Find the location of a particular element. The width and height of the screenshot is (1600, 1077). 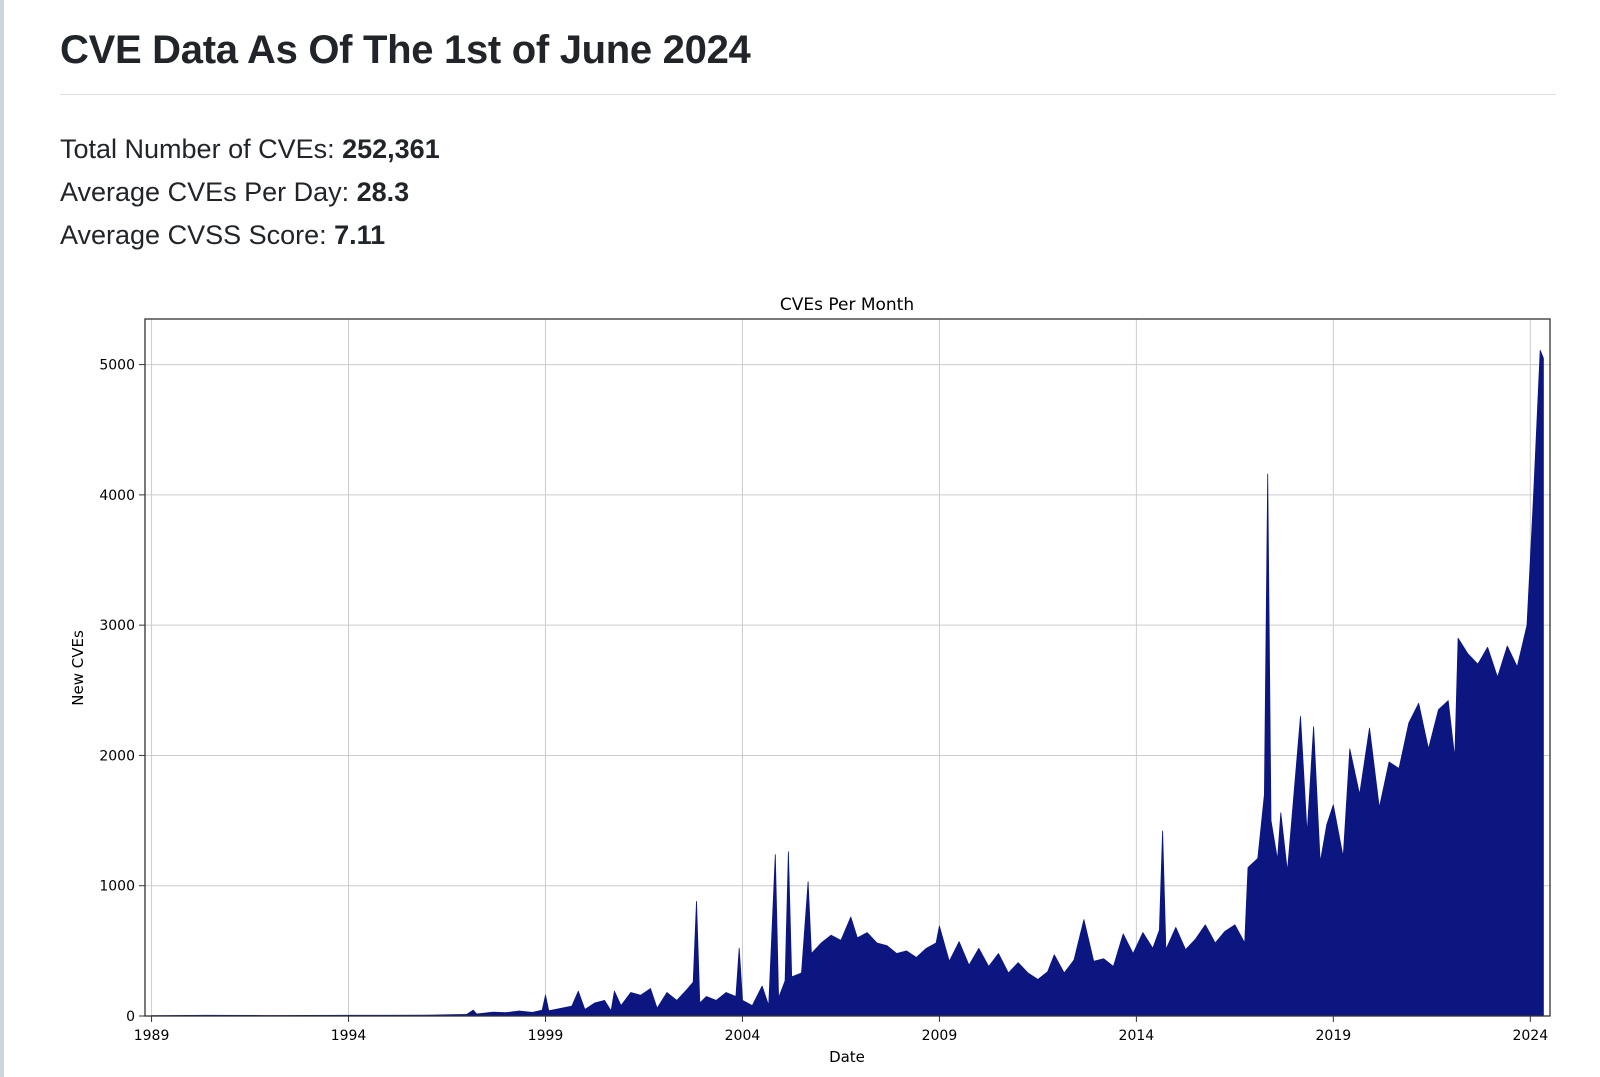

stat-avg-per-day-label: Average CVEs Per Day: is located at coordinates (208, 192).